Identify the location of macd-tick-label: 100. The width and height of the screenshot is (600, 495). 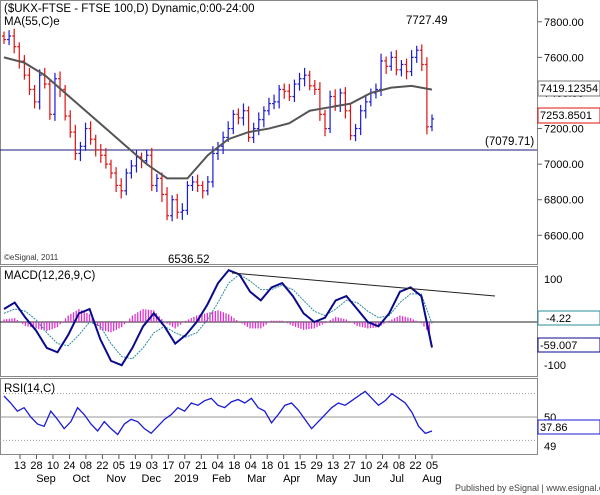
(553, 280).